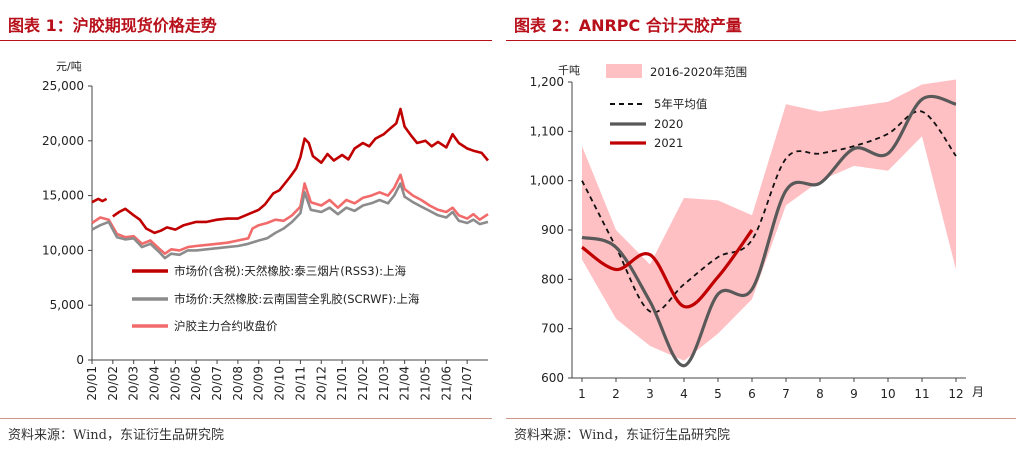  I want to click on left-y-tick-label: 0, so click(80, 360).